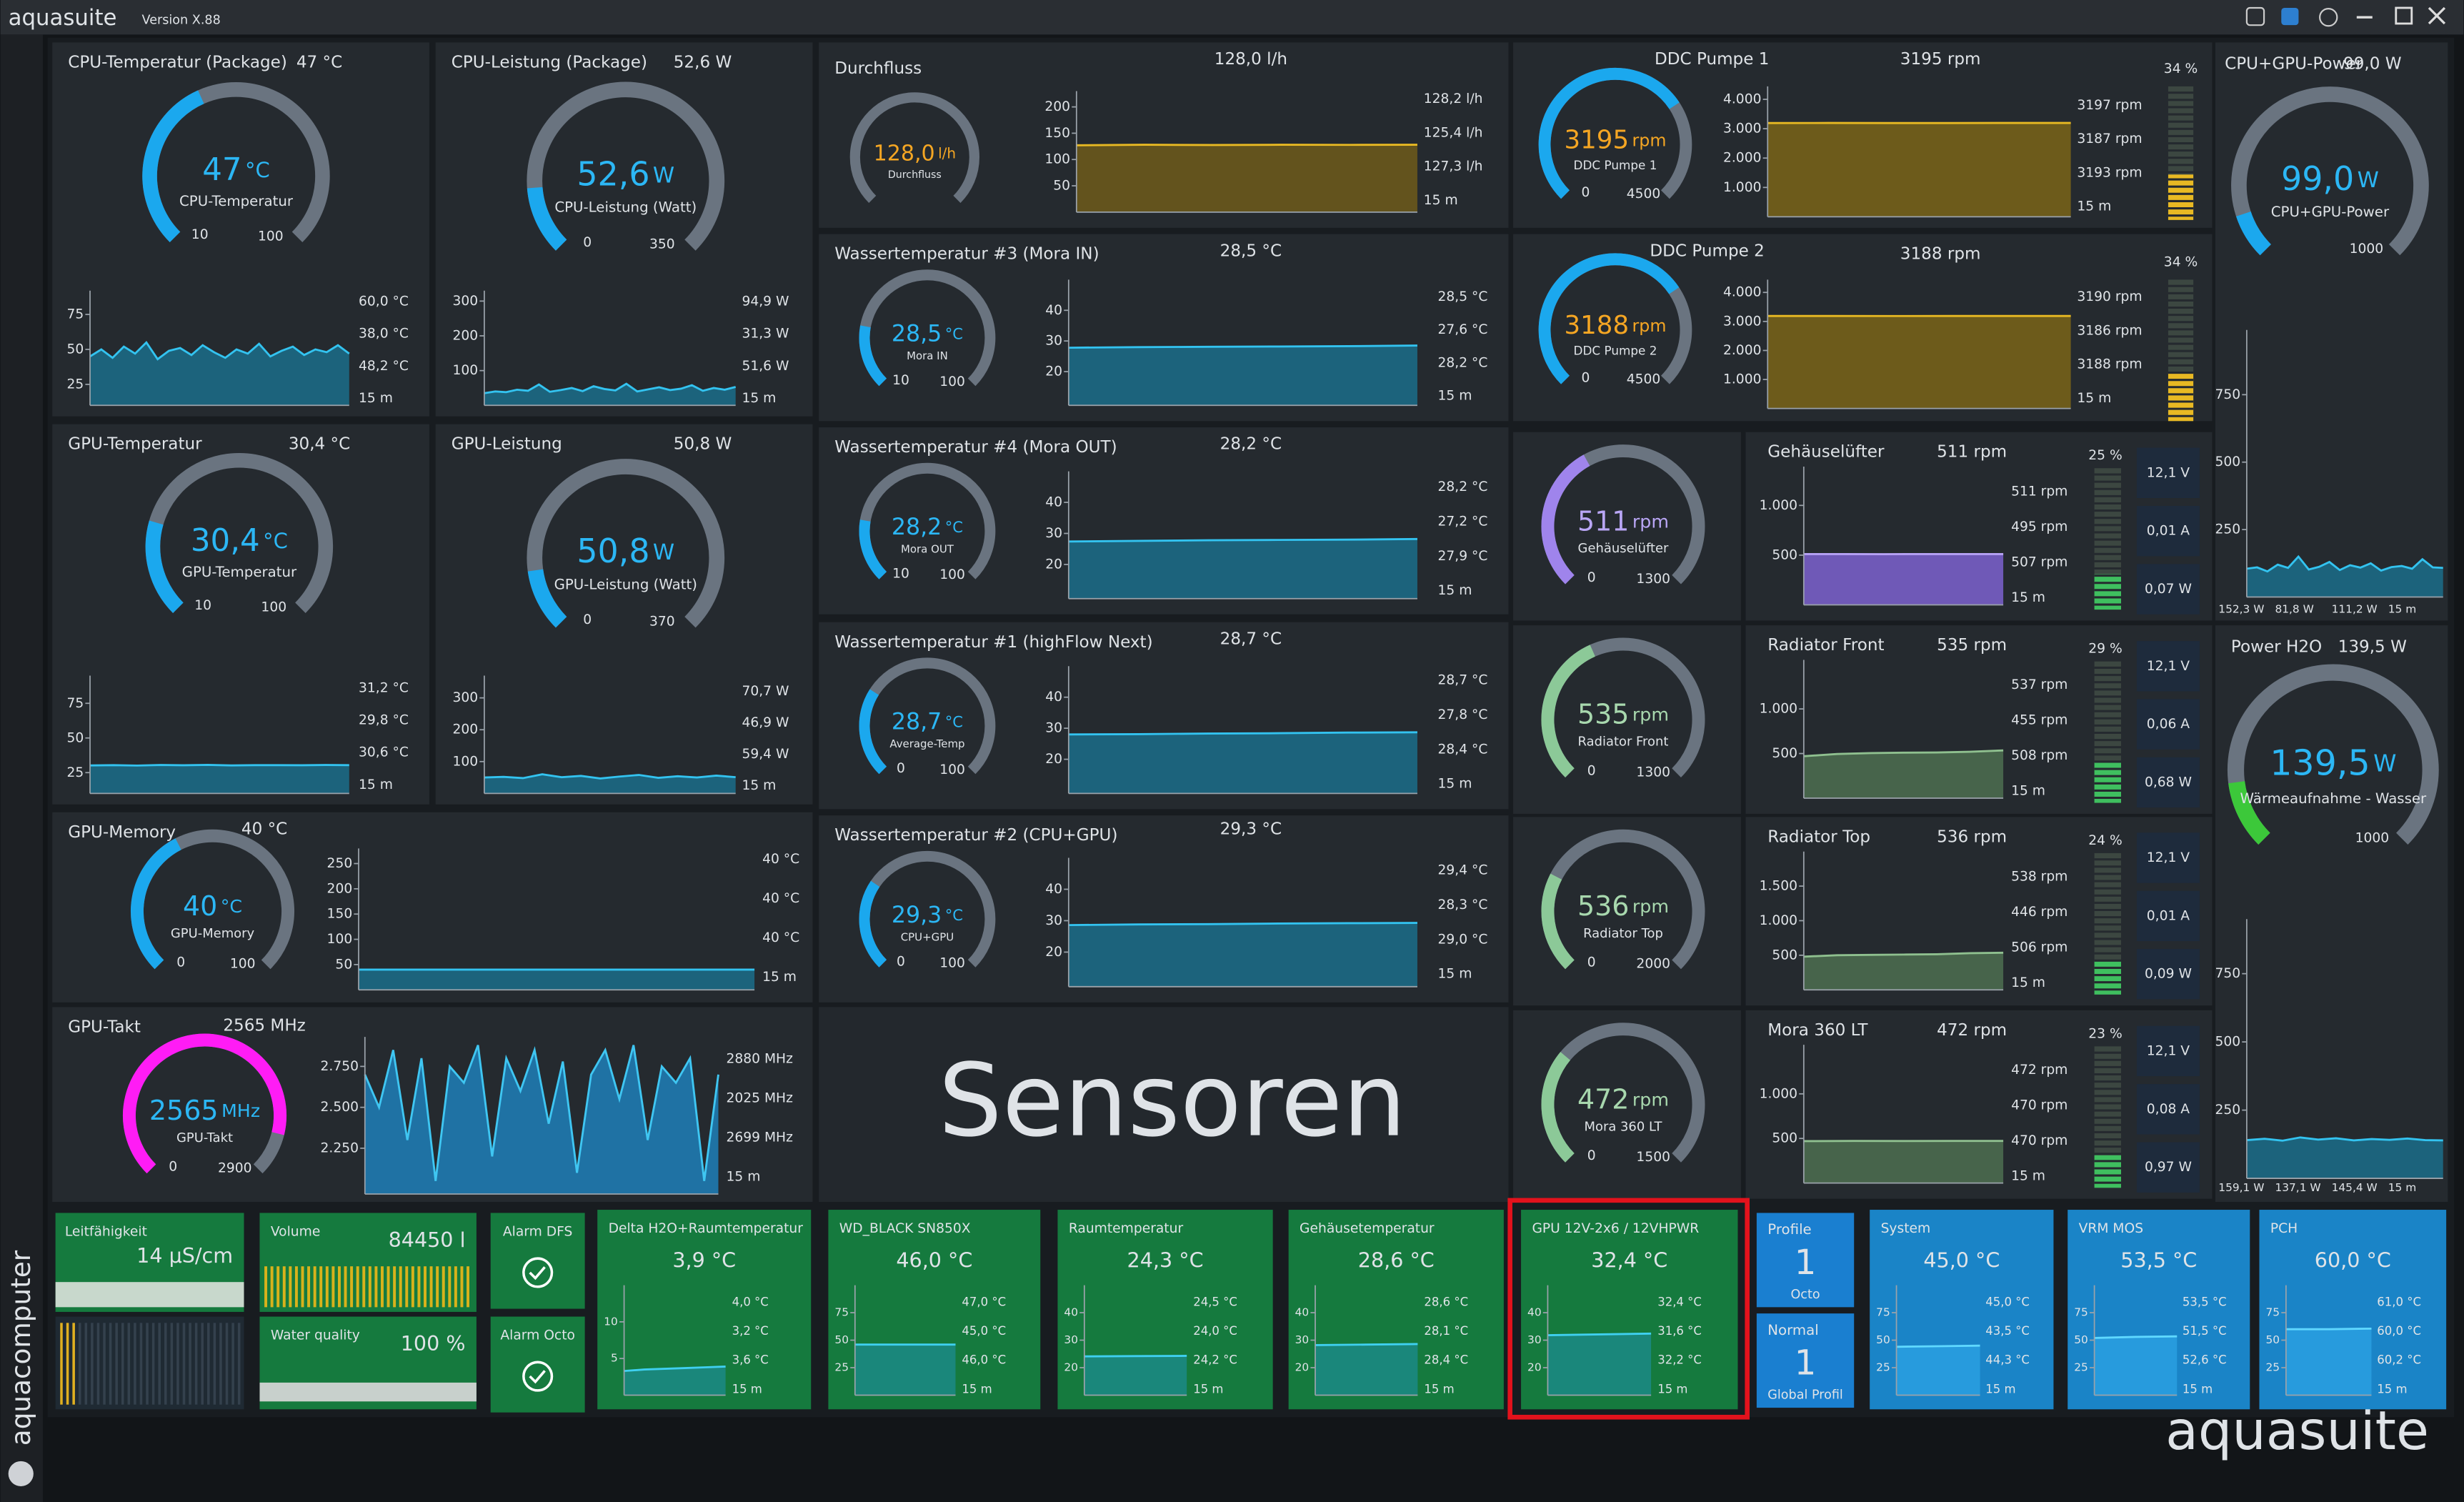  Describe the element at coordinates (1789, 1229) in the screenshot. I see `profile-title: Profile` at that location.